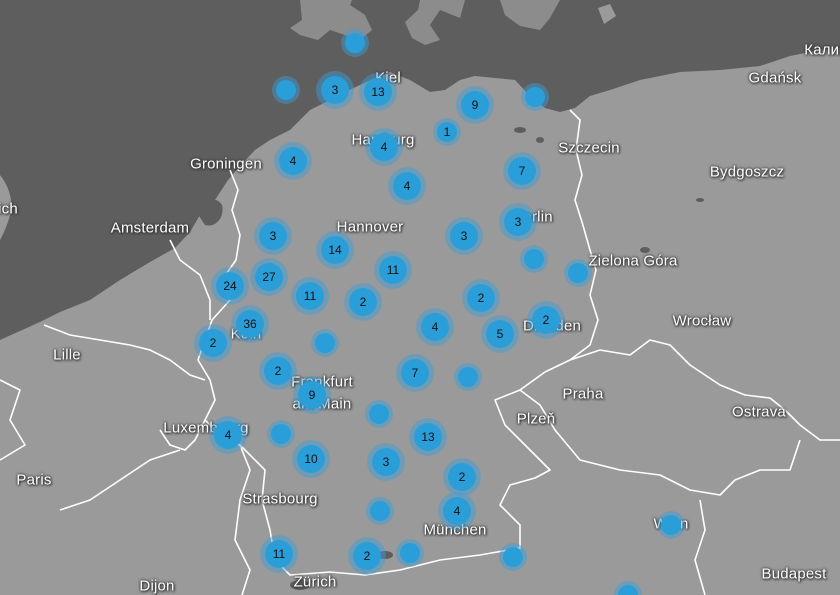 This screenshot has height=595, width=840. Describe the element at coordinates (157, 586) in the screenshot. I see `city-label-dijon: Dijon` at that location.